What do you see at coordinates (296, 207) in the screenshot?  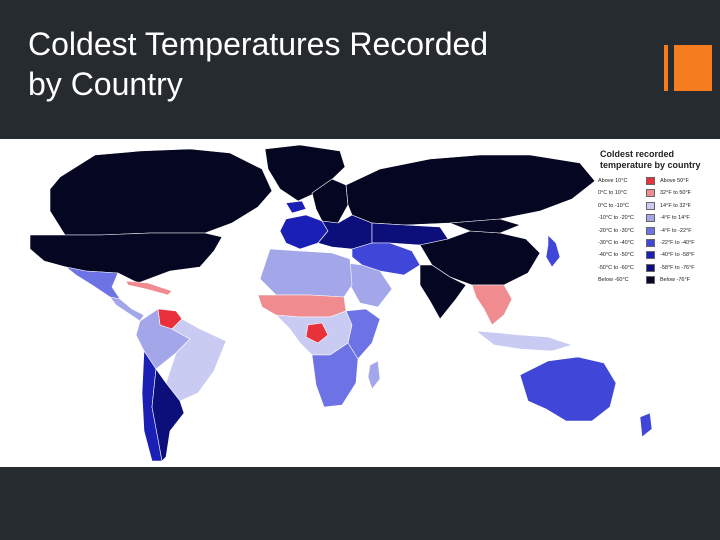 I see `region-iceland` at bounding box center [296, 207].